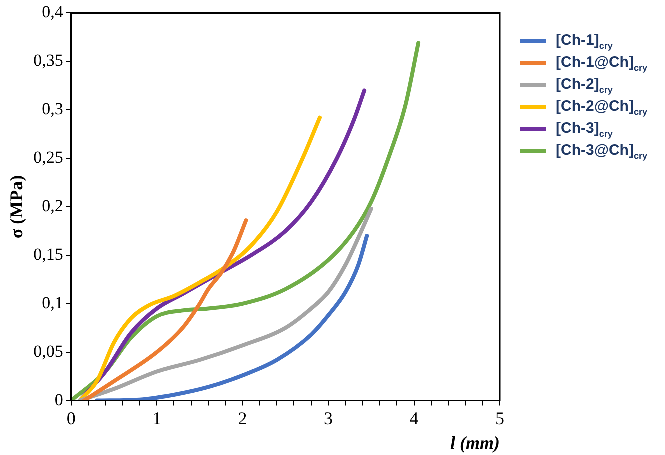 The width and height of the screenshot is (665, 455). I want to click on y-tick-label: 0,4, so click(53, 12).